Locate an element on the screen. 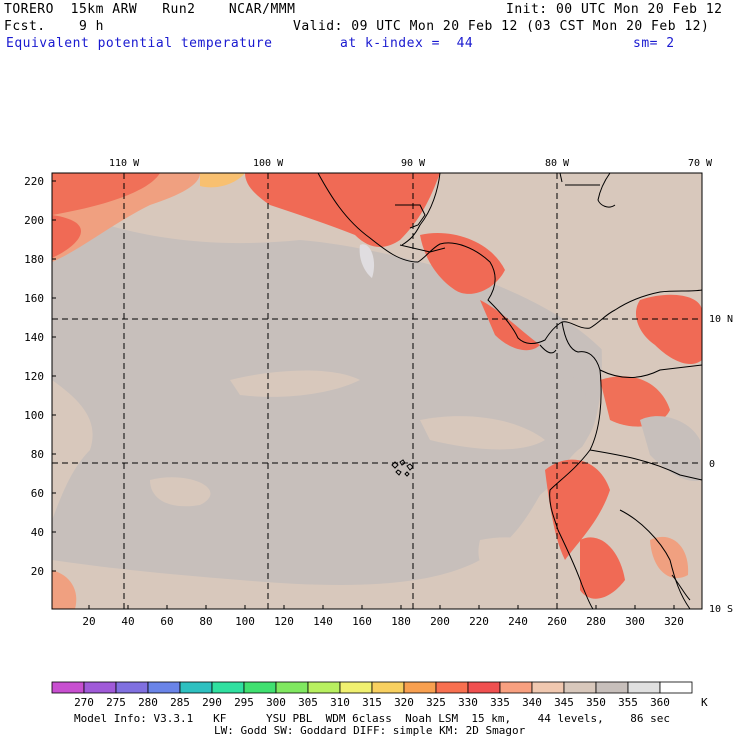 Image resolution: width=740 pixels, height=740 pixels. lon-label: 100 W is located at coordinates (268, 163).